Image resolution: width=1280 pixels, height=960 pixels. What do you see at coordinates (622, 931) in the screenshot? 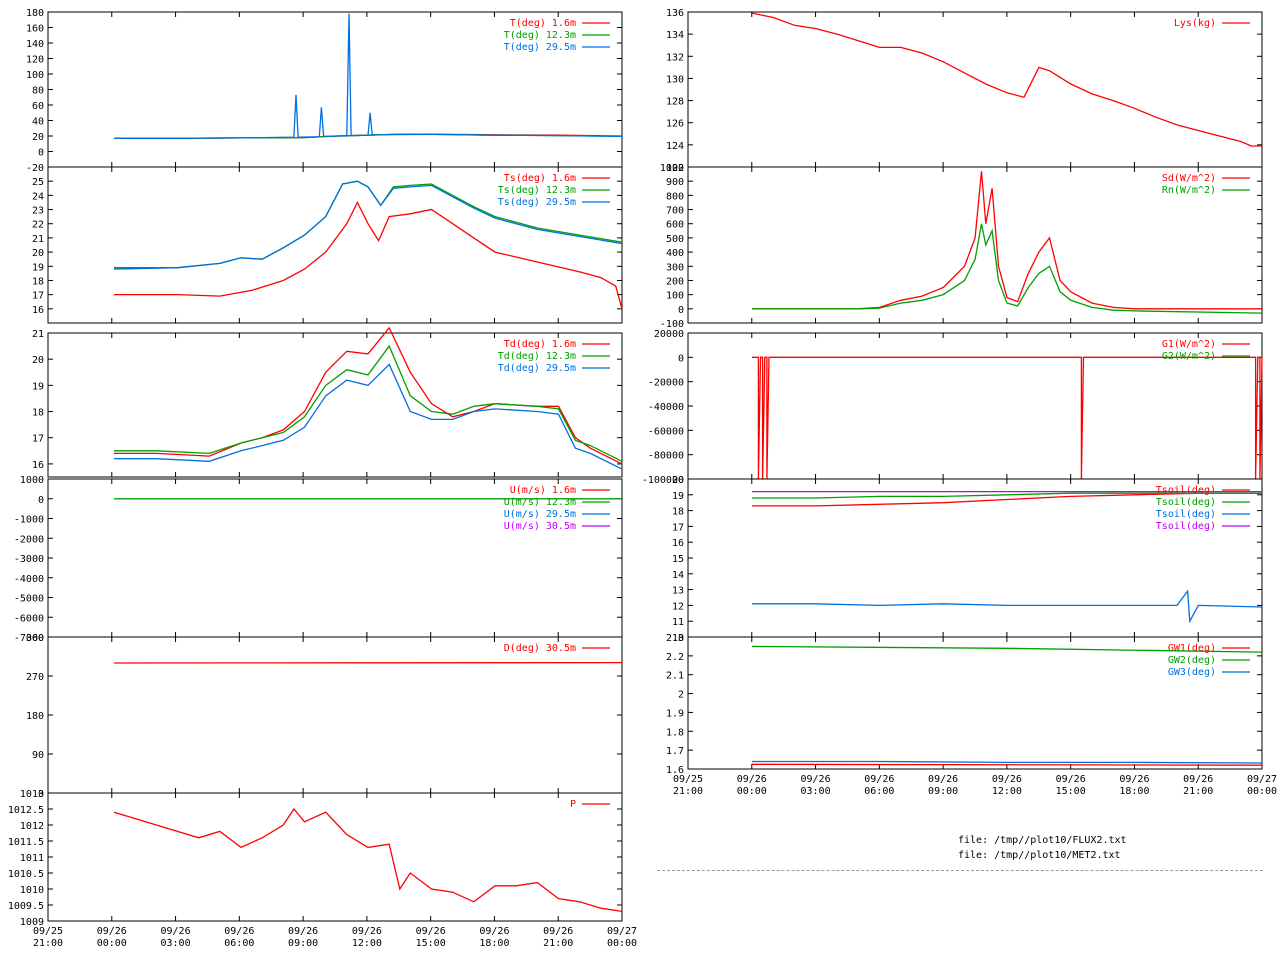
I see `panel-6-xtick-date: 09/27` at bounding box center [622, 931].